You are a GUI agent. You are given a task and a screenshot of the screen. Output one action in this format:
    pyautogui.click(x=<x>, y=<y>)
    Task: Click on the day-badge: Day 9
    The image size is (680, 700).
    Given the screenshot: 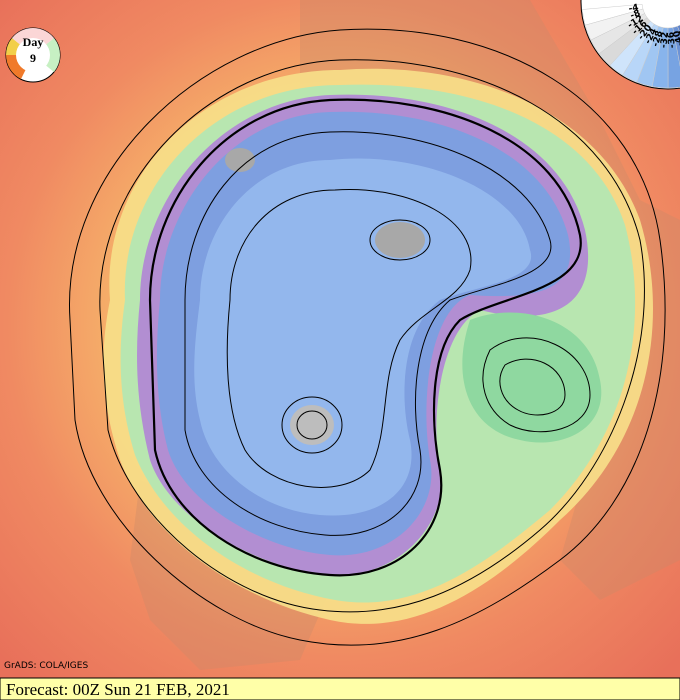 What is the action you would take?
    pyautogui.click(x=33, y=55)
    